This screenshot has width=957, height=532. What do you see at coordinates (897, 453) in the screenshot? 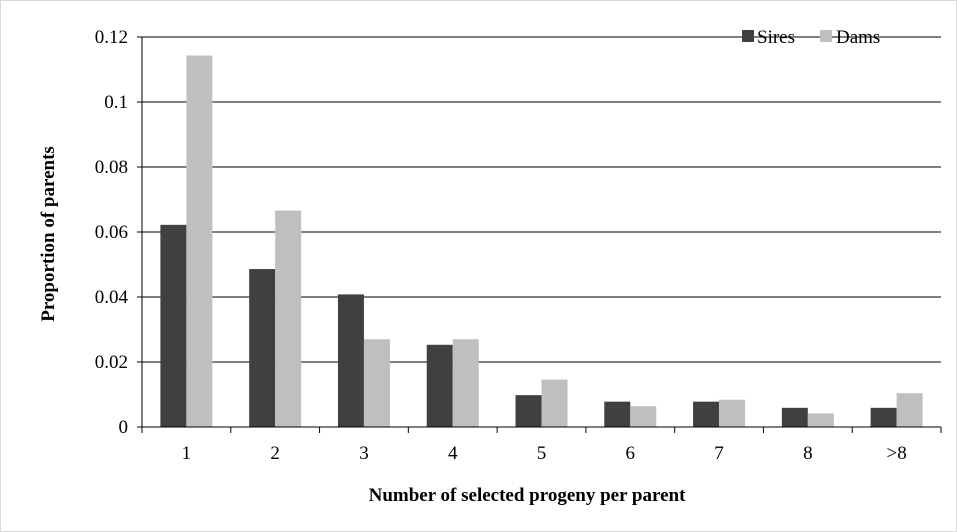
I see `x-tick-label: >8` at bounding box center [897, 453].